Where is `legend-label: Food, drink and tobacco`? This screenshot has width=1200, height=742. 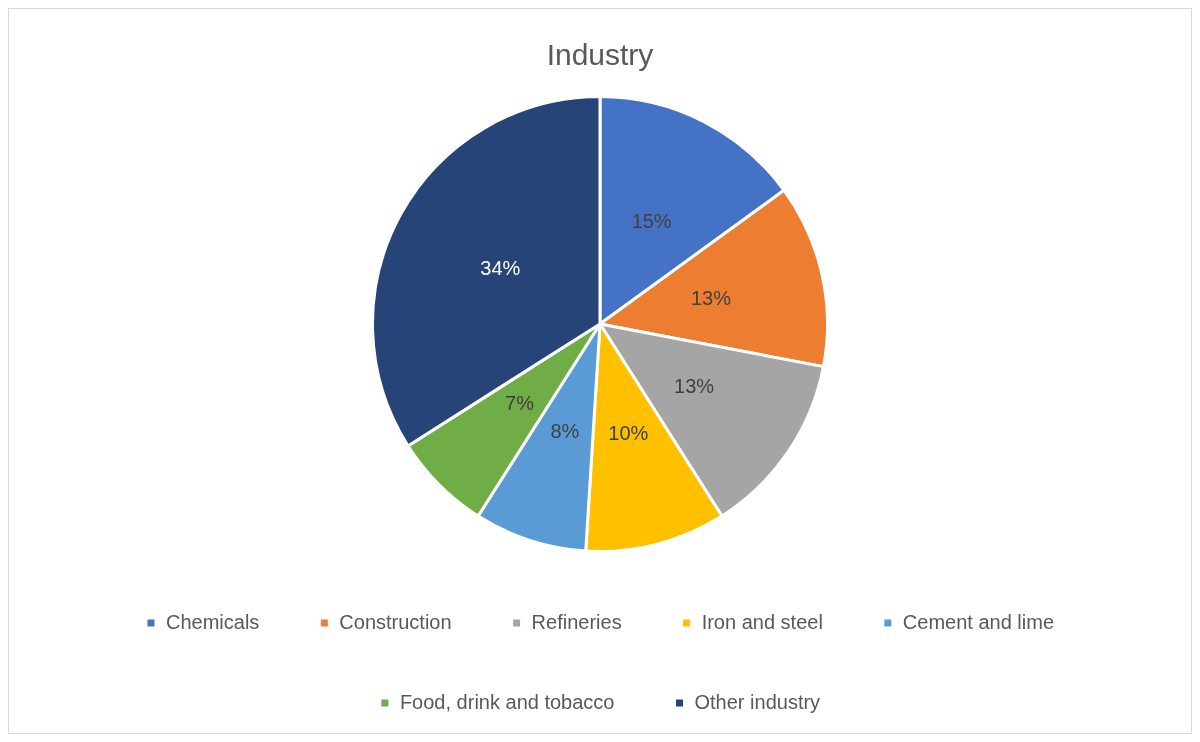 legend-label: Food, drink and tobacco is located at coordinates (507, 701).